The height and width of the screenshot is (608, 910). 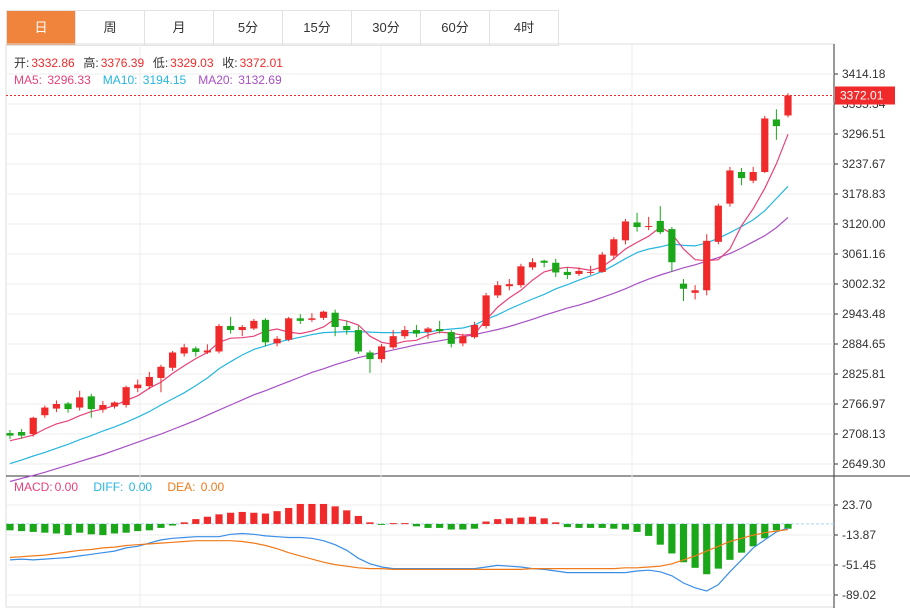 I want to click on tab-4hour: 4时, so click(x=524, y=28).